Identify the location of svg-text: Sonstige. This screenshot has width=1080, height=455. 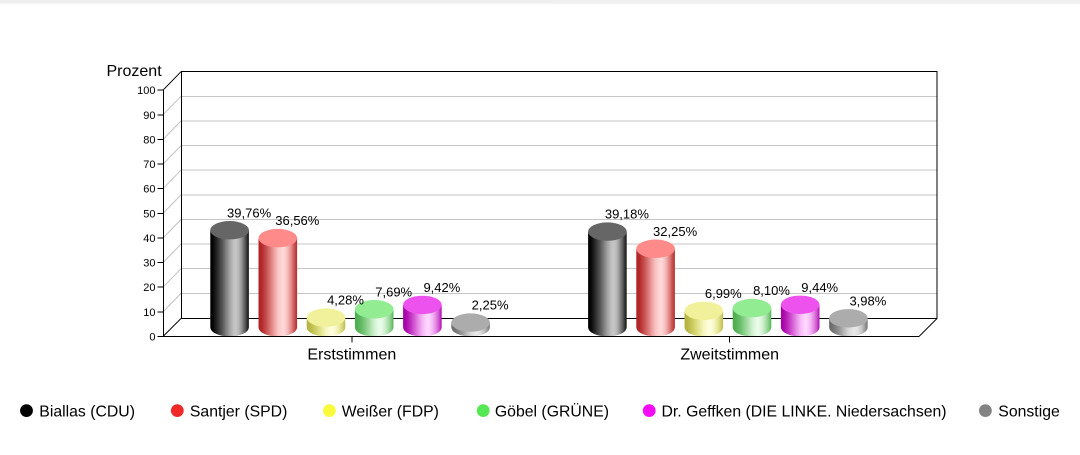
(1029, 412).